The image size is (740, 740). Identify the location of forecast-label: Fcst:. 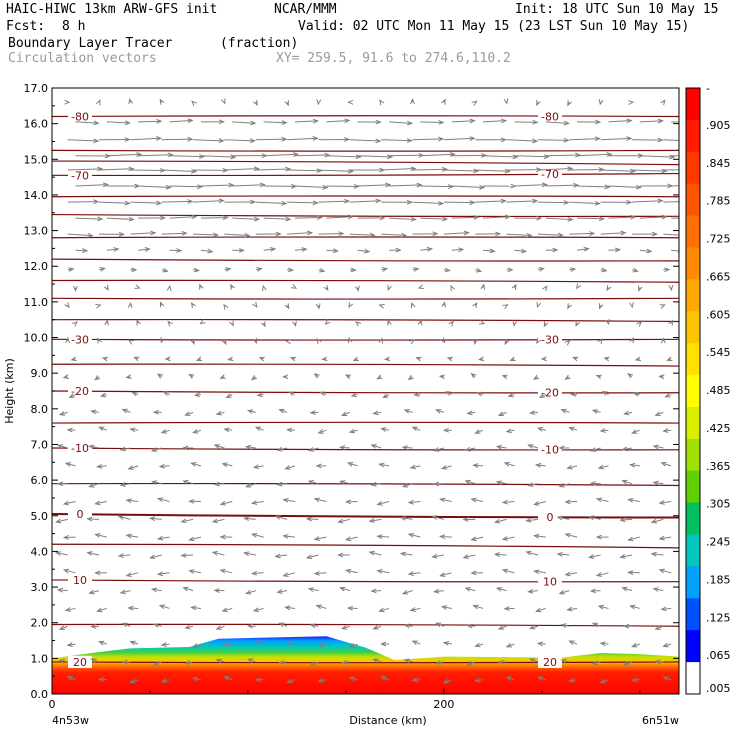
(26, 26).